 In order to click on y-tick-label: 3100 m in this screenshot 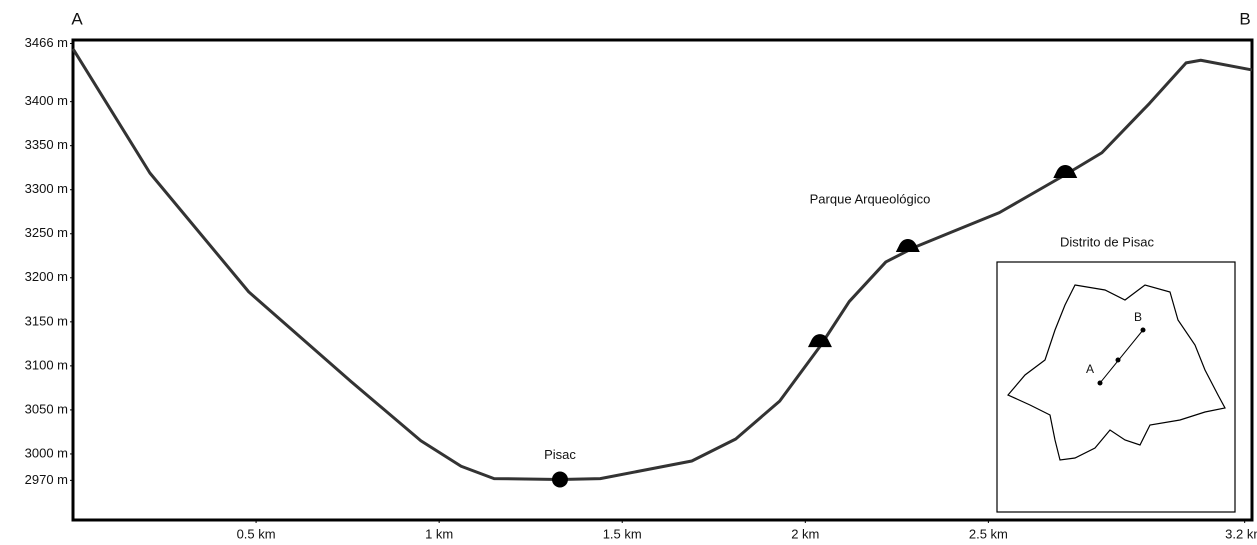, I will do `click(46, 364)`.